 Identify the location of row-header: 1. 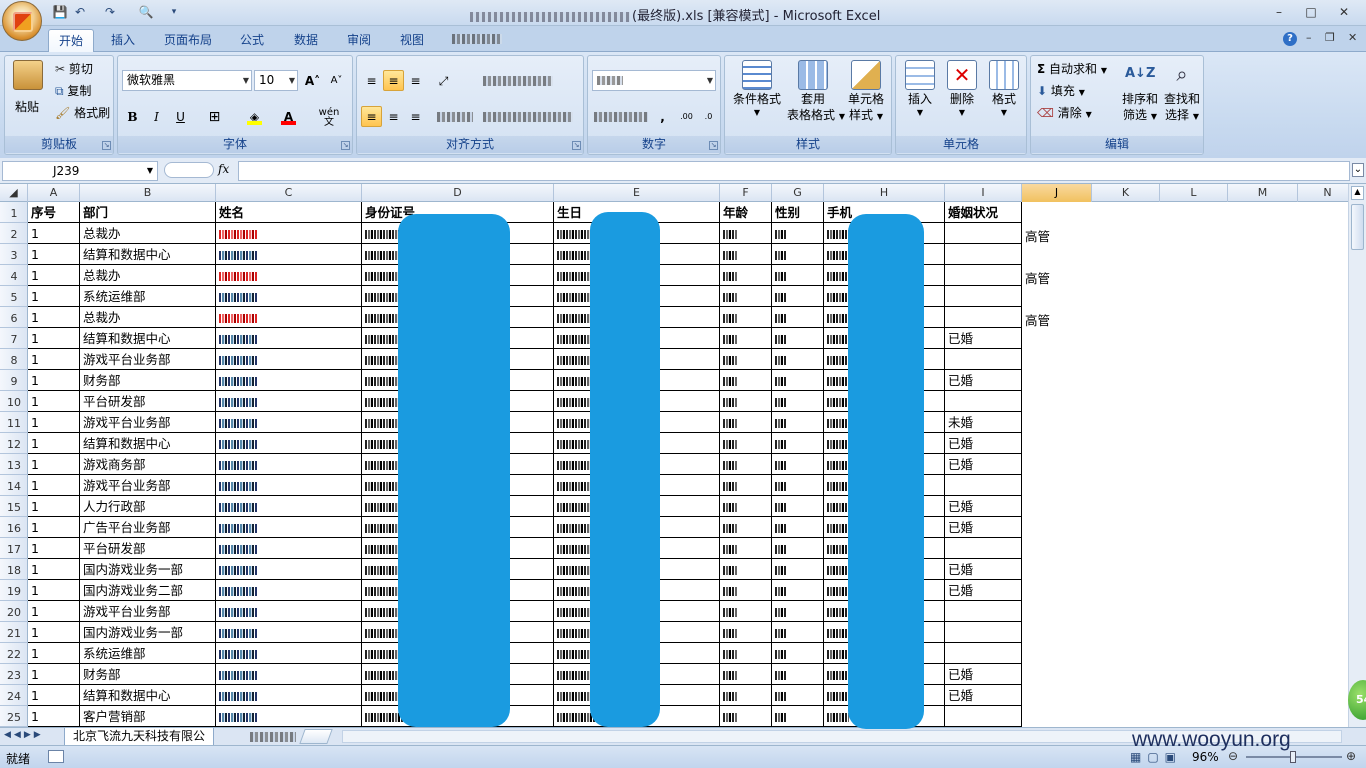
(14, 212).